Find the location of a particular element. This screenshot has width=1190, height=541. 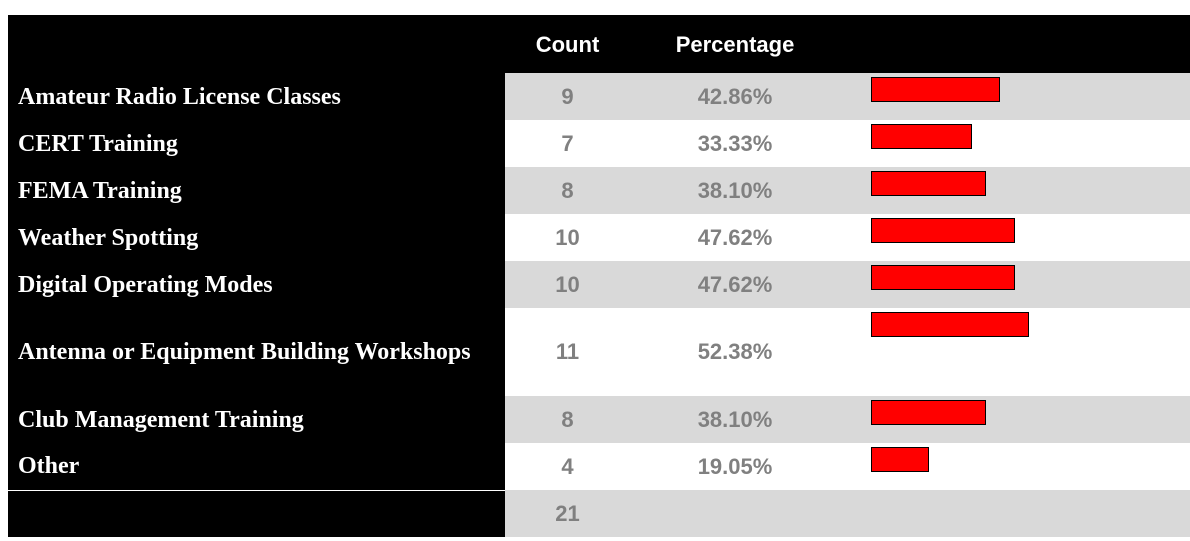

row-label: Amateur Radio License Classes is located at coordinates (256, 96).